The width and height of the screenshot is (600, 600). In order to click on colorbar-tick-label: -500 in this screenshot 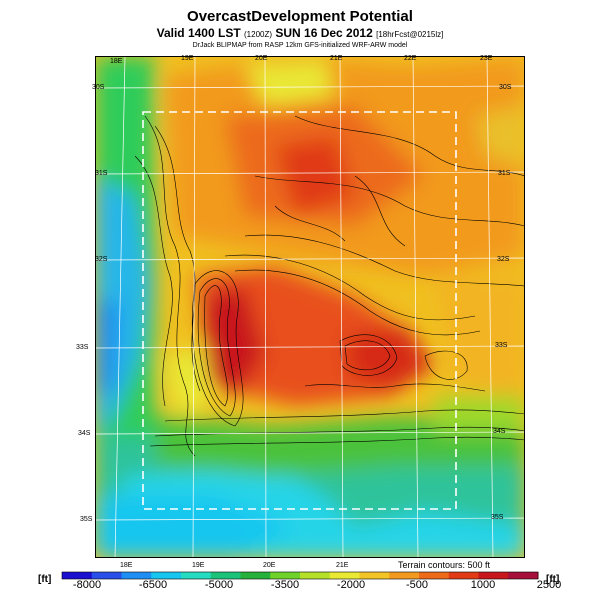, I will do `click(417, 585)`.